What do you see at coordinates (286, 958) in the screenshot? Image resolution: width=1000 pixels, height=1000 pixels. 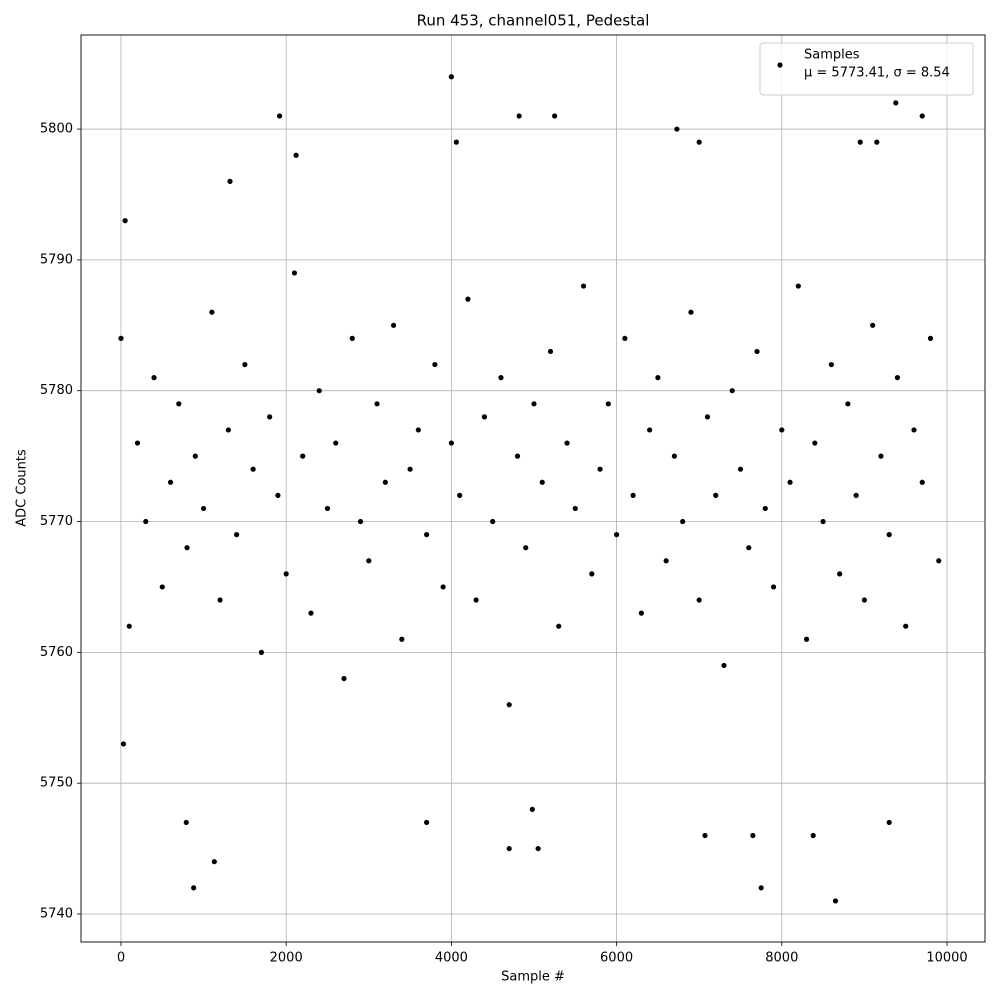 I see `x-tick-label: 2000` at bounding box center [286, 958].